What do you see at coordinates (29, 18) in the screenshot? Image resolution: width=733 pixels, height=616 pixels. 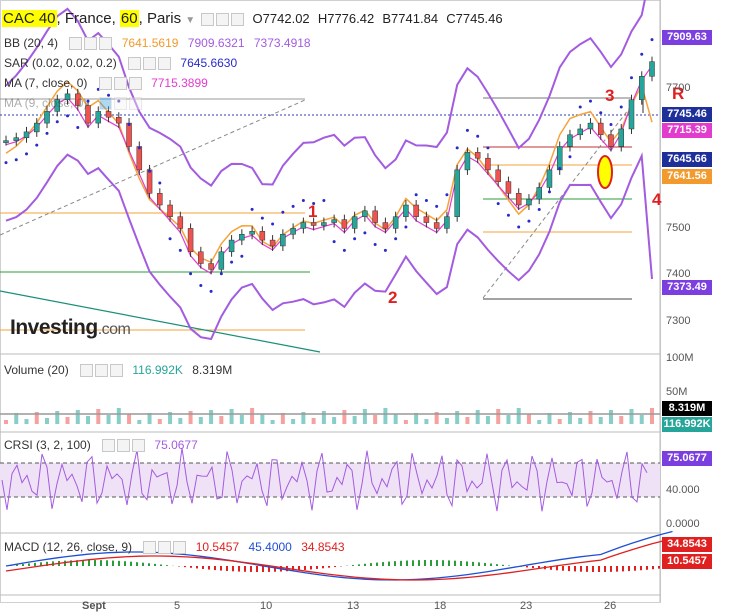 I see `symbol-name: CAC 40` at bounding box center [29, 18].